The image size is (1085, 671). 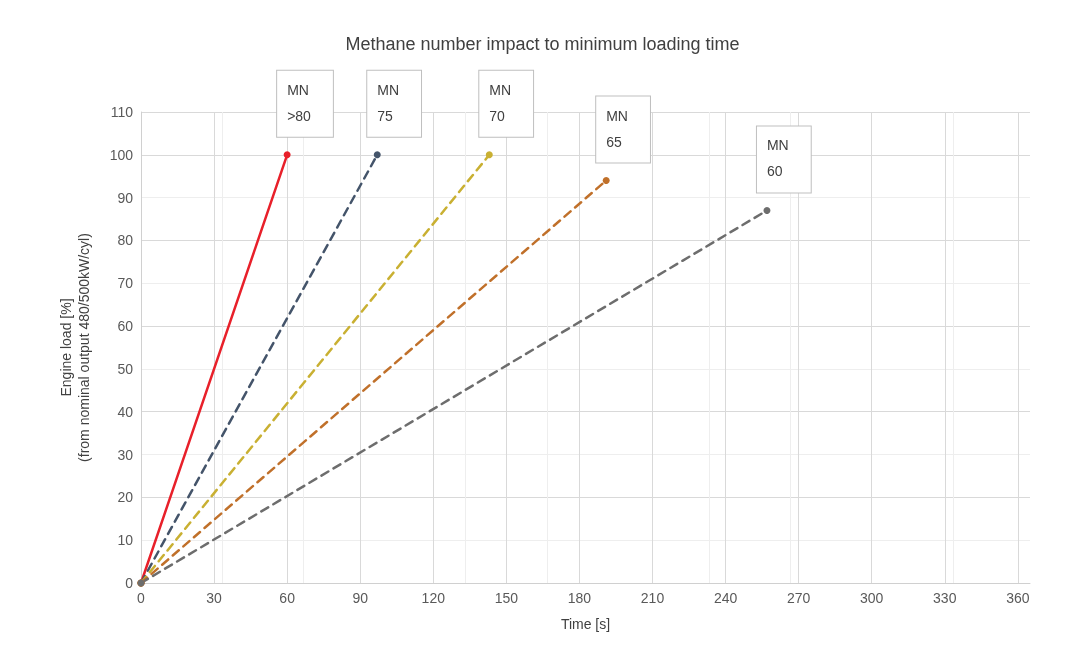 What do you see at coordinates (125, 197) in the screenshot?
I see `y-tick-label: 90` at bounding box center [125, 197].